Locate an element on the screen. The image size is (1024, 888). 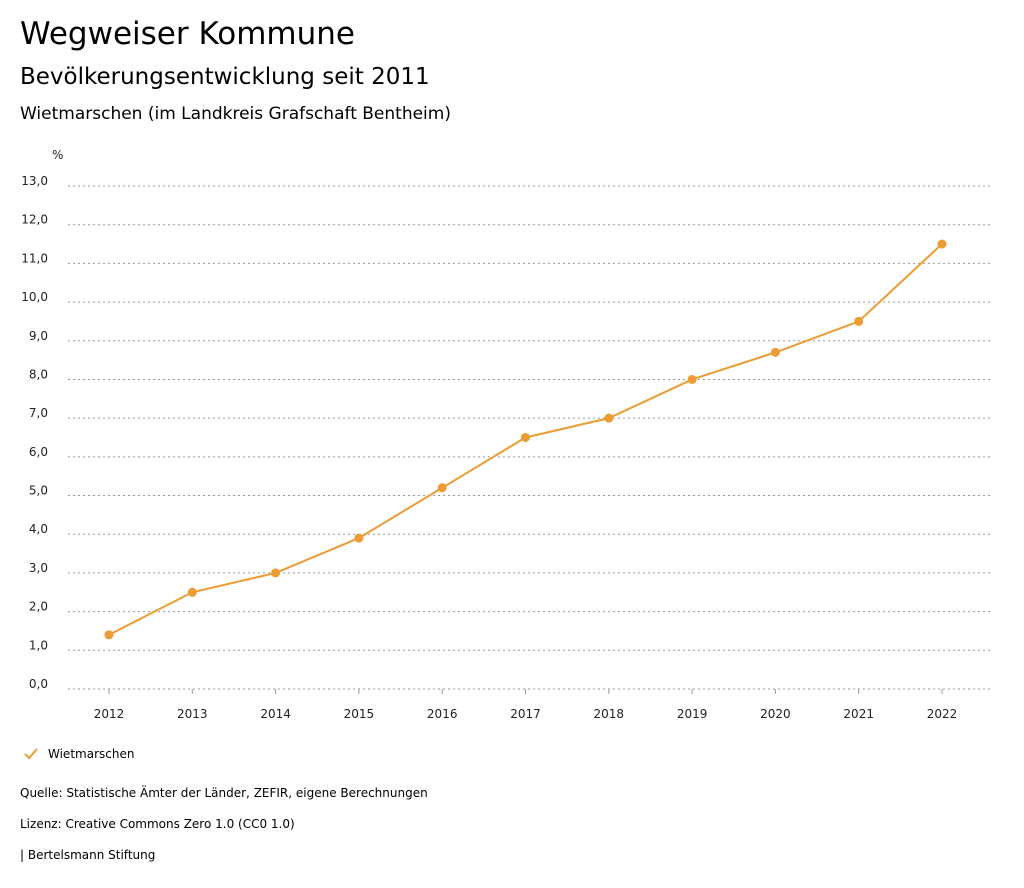
publisher-note: | Bertelsmann Stiftung is located at coordinates (88, 855).